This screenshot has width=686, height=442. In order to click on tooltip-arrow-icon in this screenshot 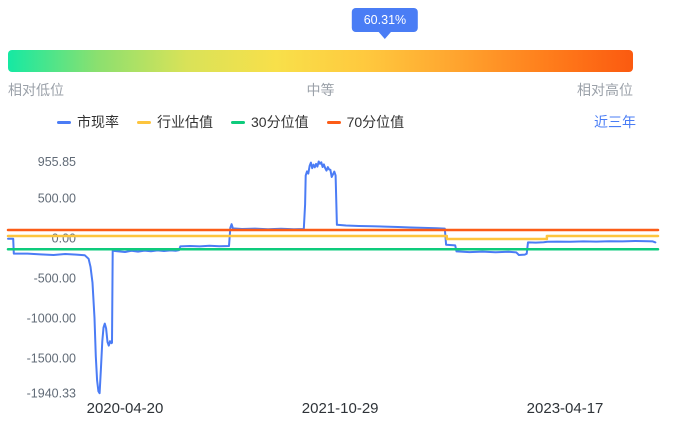, I will do `click(384, 35)`.